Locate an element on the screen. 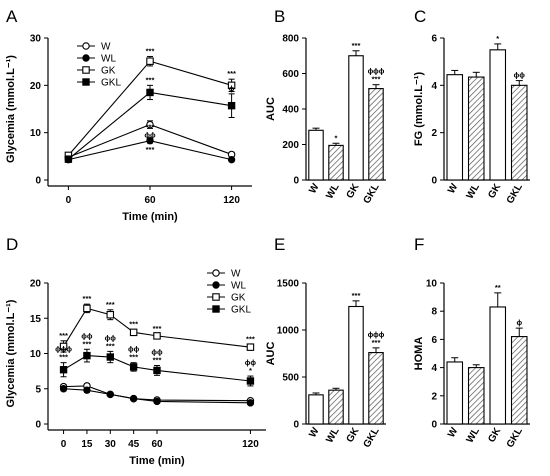 Image resolution: width=550 pixels, height=476 pixels. y-tick-label: 600 is located at coordinates (290, 74).